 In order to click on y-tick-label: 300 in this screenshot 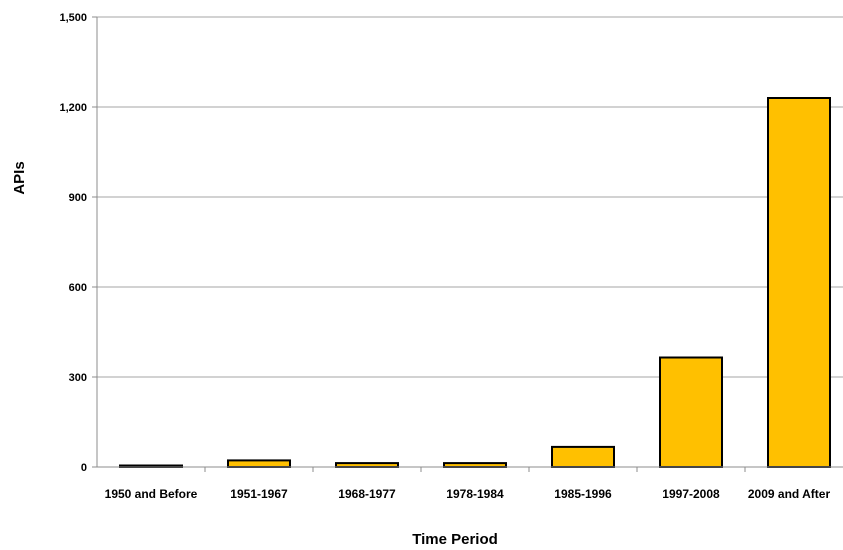, I will do `click(78, 378)`.